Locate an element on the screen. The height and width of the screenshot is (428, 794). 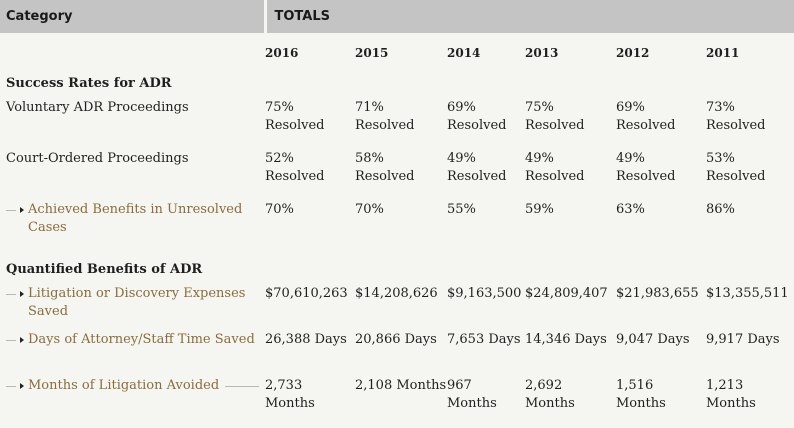
section-title-success-rates: Success Rates for ADR is located at coordinates (89, 83).